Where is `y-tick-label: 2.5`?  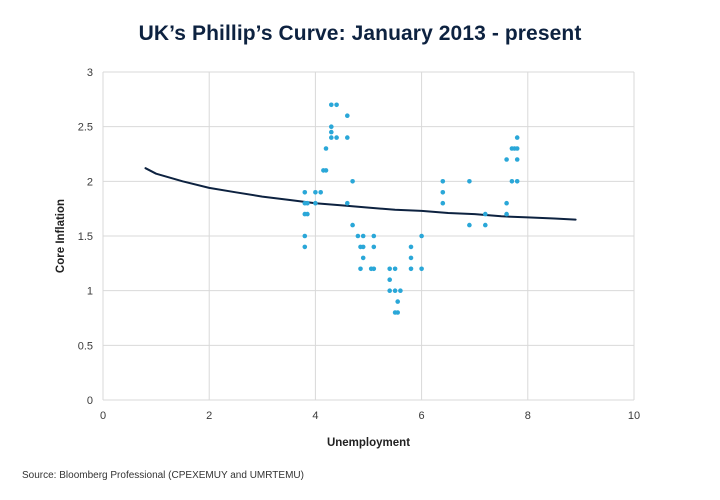
y-tick-label: 2.5 is located at coordinates (85, 128).